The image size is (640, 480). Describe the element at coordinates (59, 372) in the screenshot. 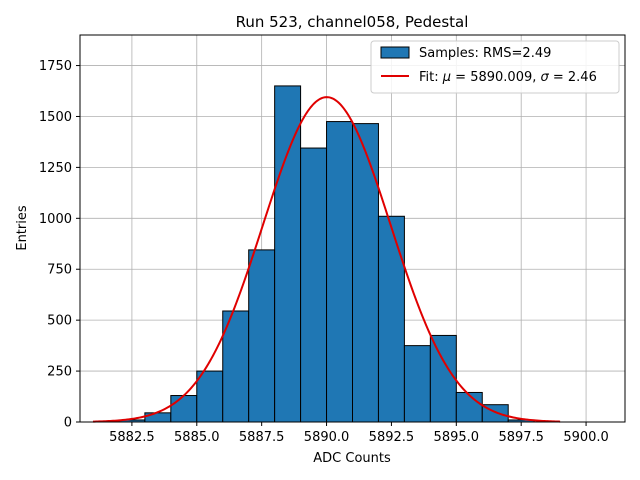

I see `y-tick-label: 250` at that location.